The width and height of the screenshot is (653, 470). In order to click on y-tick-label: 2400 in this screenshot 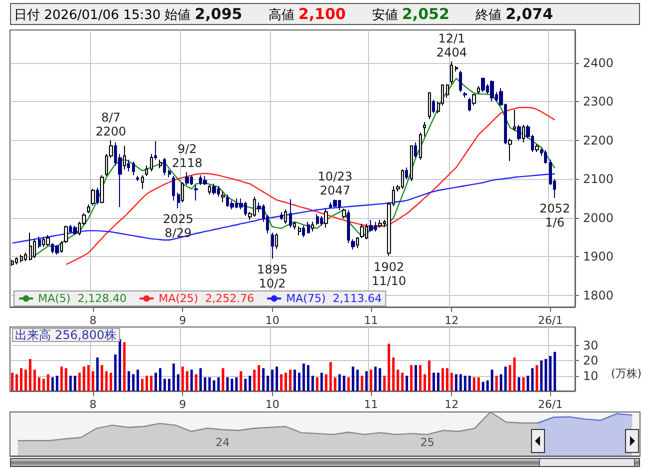, I will do `click(598, 63)`.